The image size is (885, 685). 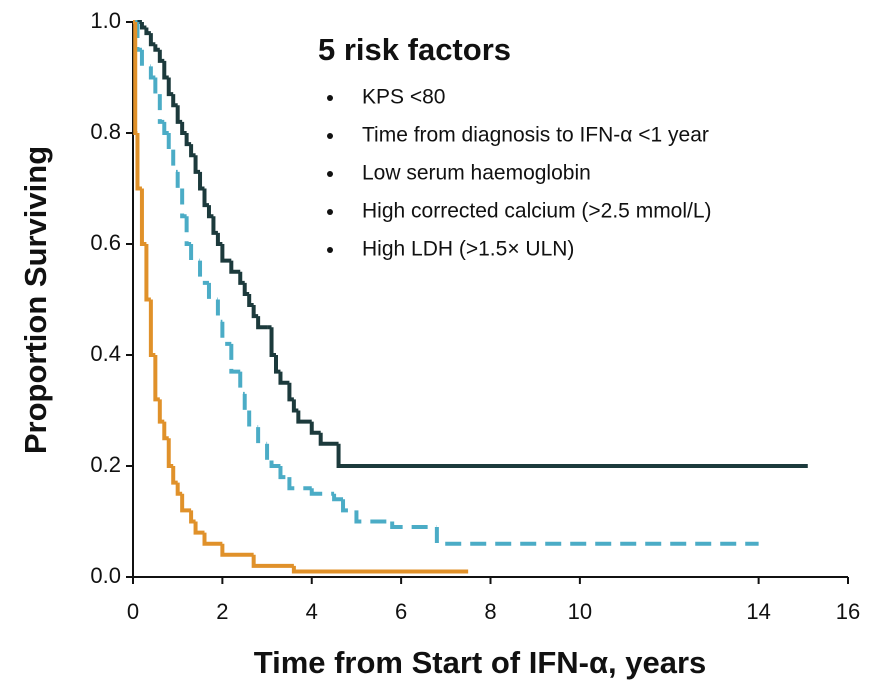 I want to click on annotation: Time from diagnosis to IFN-α <1 year, so click(x=535, y=135).